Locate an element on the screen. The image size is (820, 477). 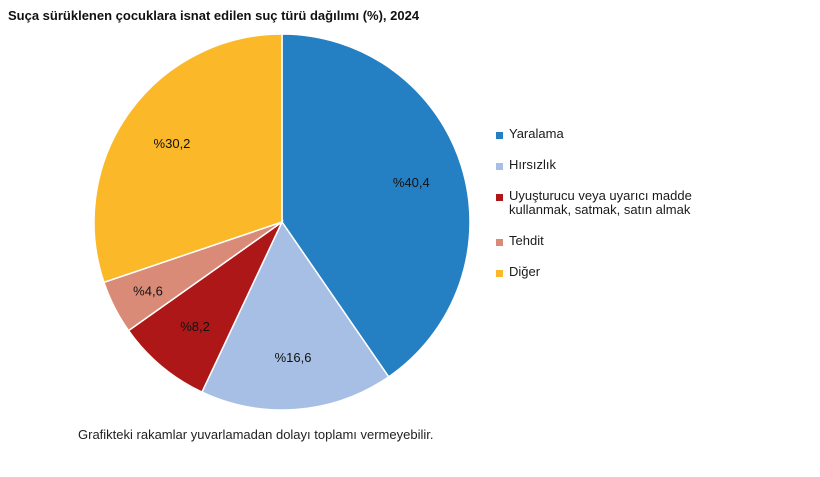
legend-item-0: Yaralama is located at coordinates (646, 134).